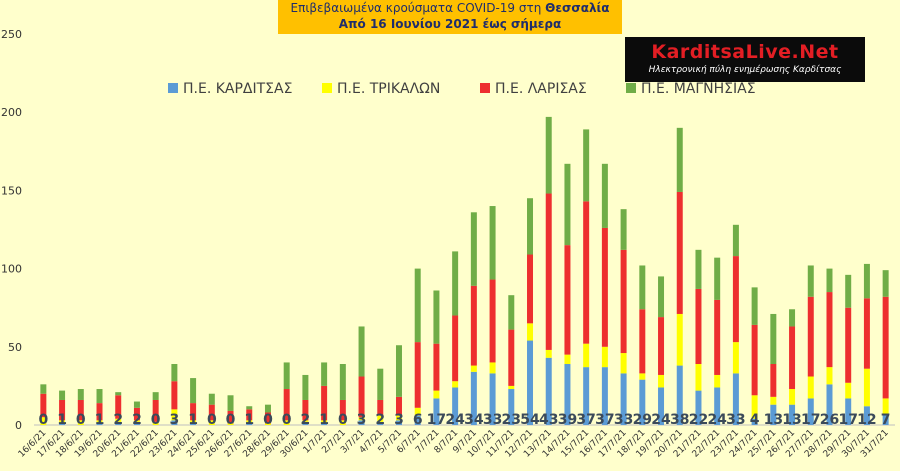 This screenshot has height=471, width=900. What do you see at coordinates (567, 420) in the screenshot?
I see `data-label: 39` at bounding box center [567, 420].